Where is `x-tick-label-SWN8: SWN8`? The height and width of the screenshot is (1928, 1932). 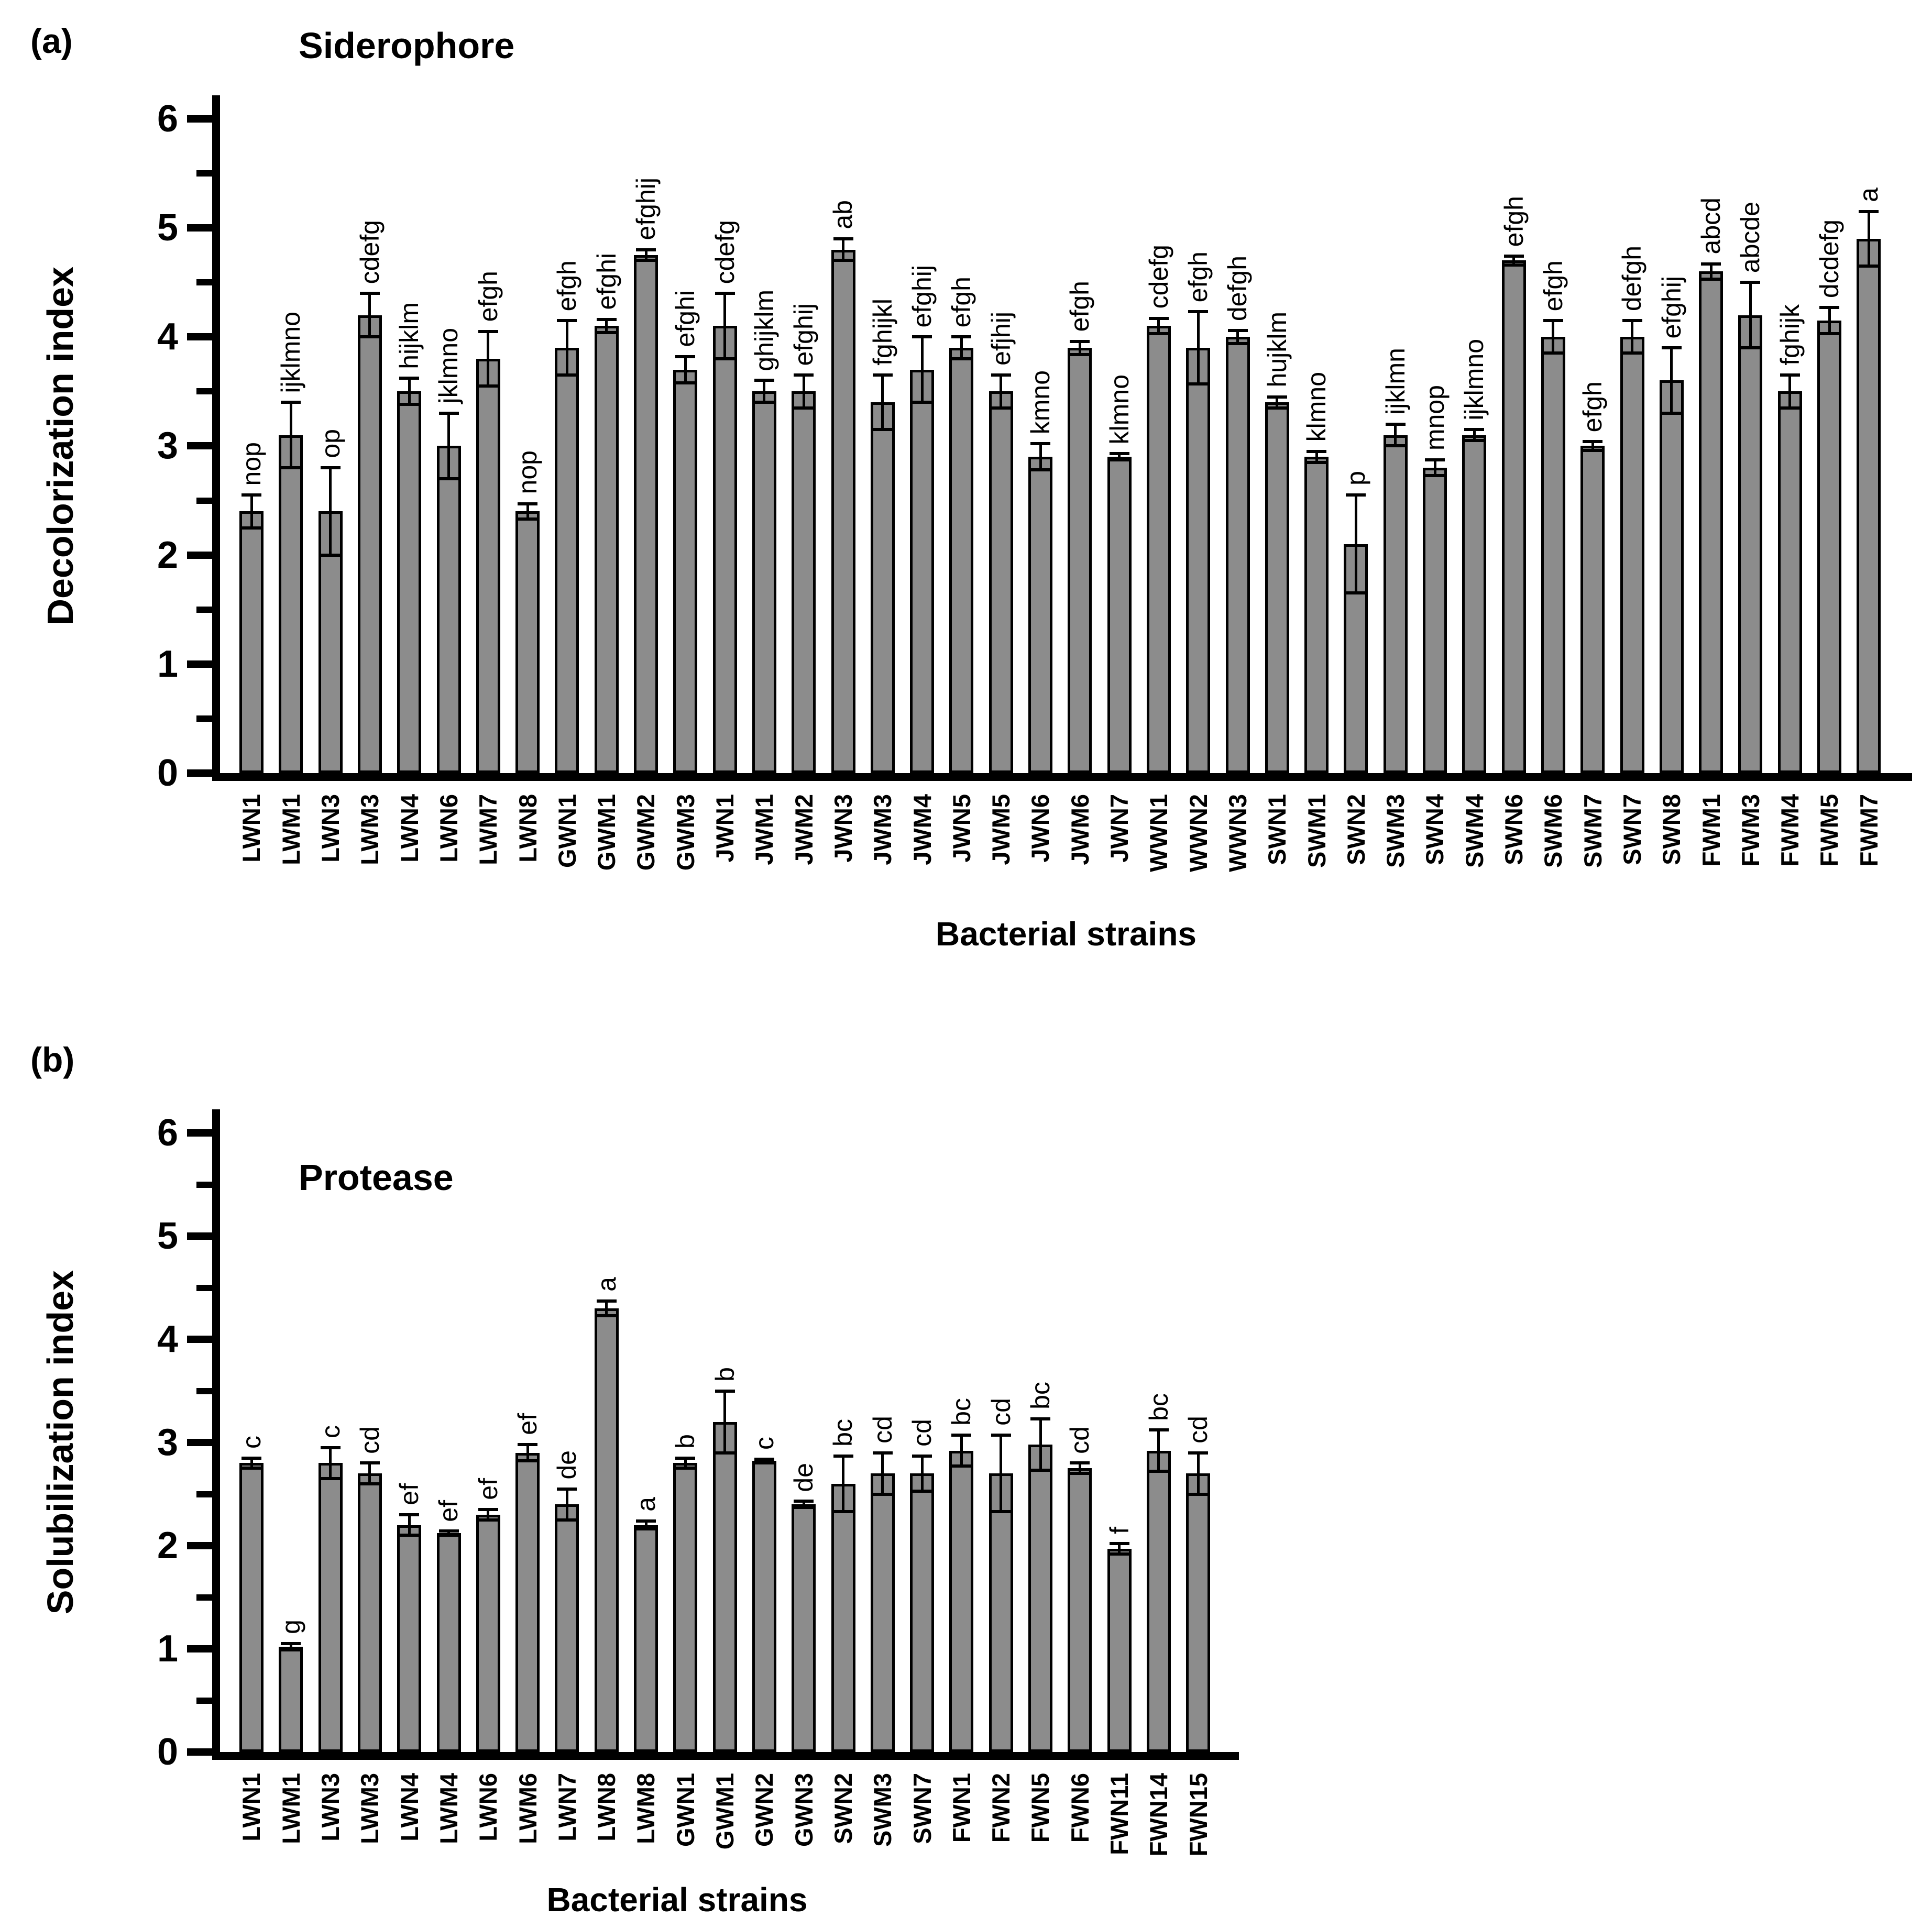 x-tick-label-SWN8: SWN8 is located at coordinates (1671, 830).